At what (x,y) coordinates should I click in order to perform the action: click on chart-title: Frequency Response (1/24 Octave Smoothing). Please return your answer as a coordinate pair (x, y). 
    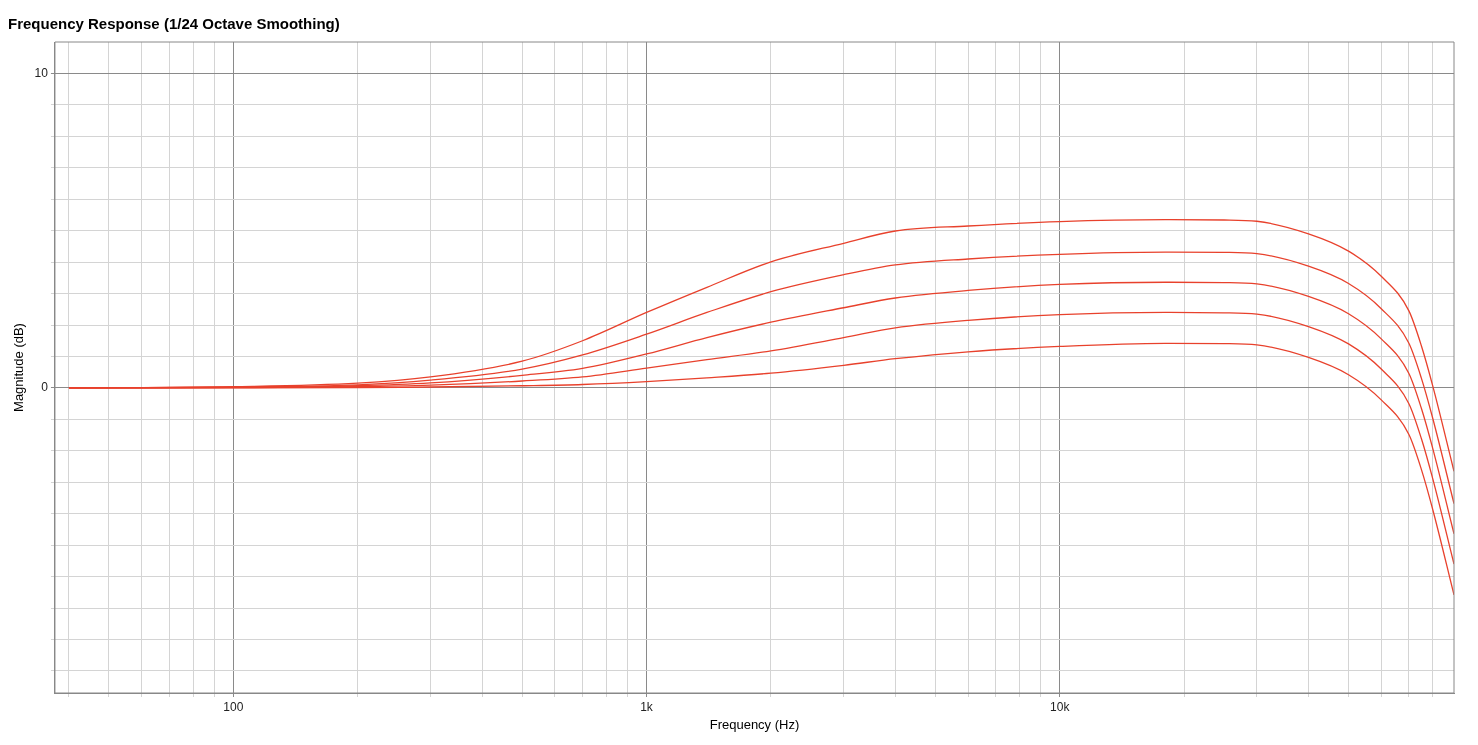
    Looking at the image, I should click on (174, 24).